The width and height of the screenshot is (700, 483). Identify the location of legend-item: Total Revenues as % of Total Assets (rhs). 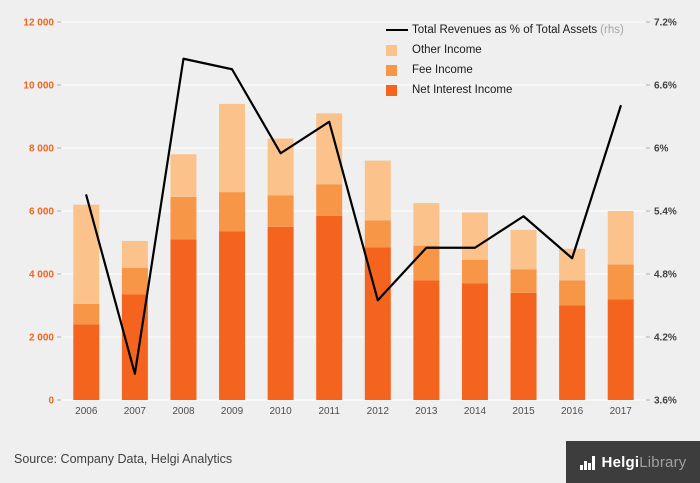
(505, 30).